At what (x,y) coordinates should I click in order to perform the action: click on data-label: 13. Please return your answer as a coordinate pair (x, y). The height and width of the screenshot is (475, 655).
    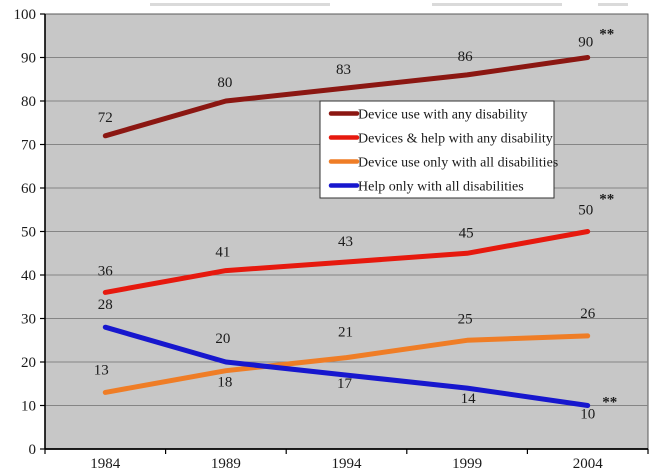
    Looking at the image, I should click on (101, 370).